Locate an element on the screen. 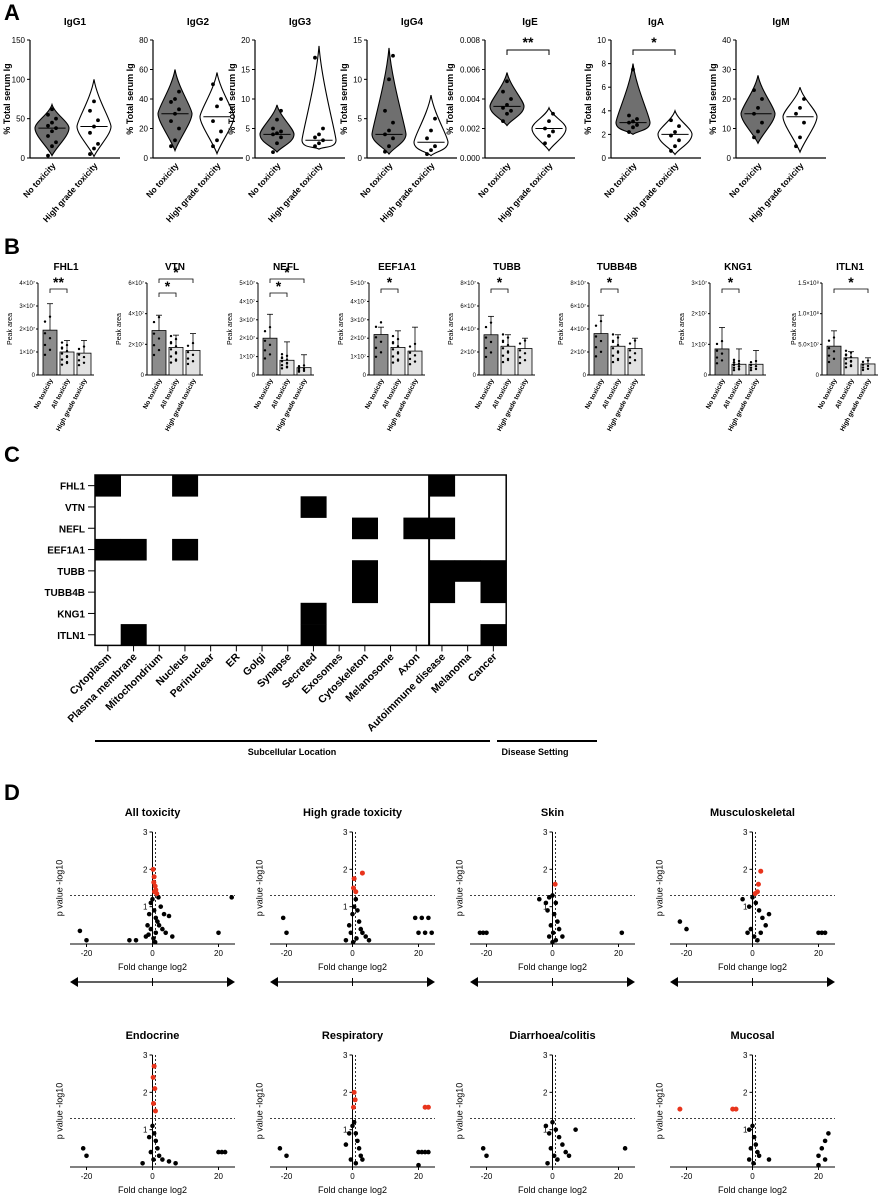  x-tick-label: 20 is located at coordinates (418, 953).